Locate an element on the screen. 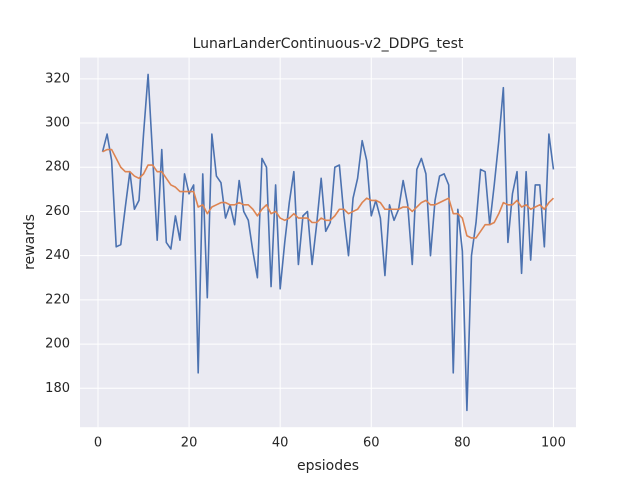  x-tick-label: 40 is located at coordinates (280, 443).